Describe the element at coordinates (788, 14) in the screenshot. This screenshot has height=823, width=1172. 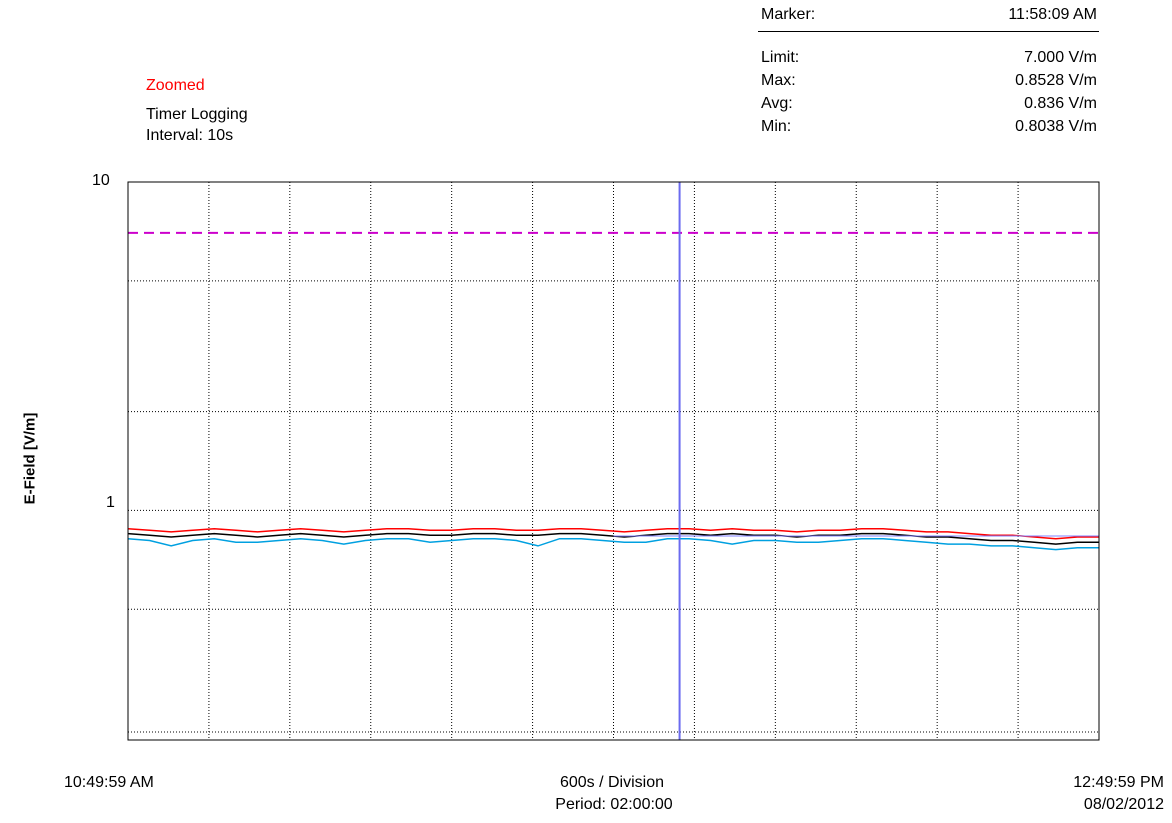
I see `marker-label: Marker:` at that location.